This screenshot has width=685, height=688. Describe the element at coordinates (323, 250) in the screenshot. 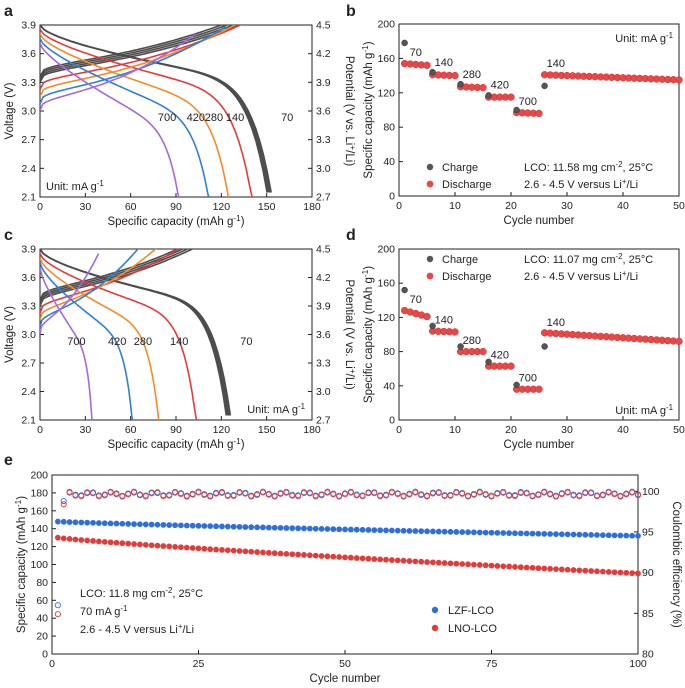

I see `y-right-tick-label: 4.5` at that location.